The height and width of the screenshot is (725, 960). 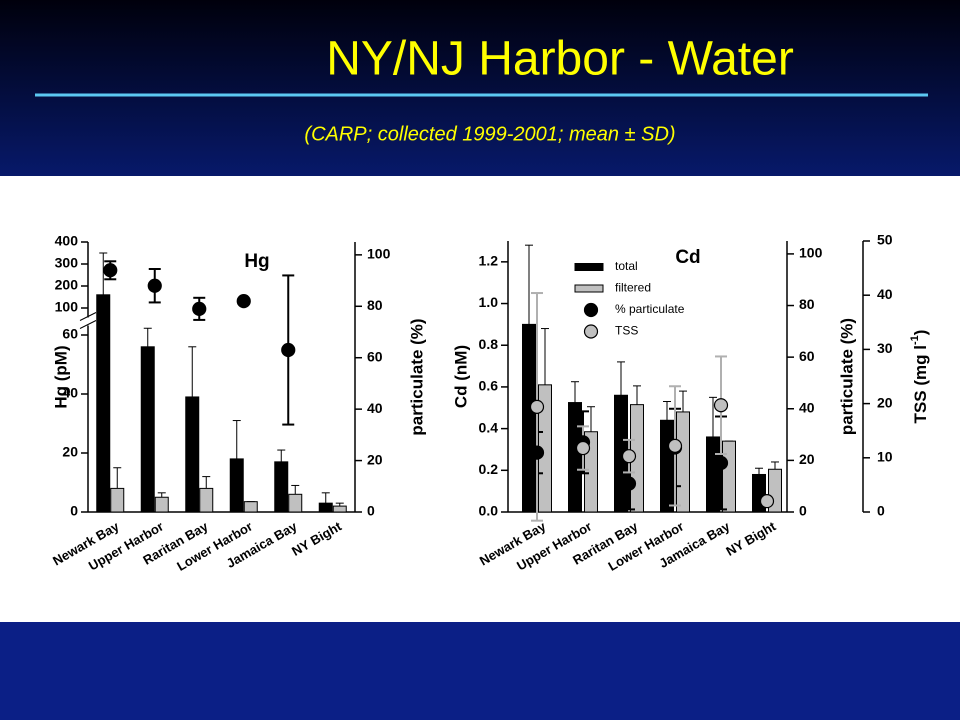 I want to click on y-tick-label: 60, so click(x=70, y=334).